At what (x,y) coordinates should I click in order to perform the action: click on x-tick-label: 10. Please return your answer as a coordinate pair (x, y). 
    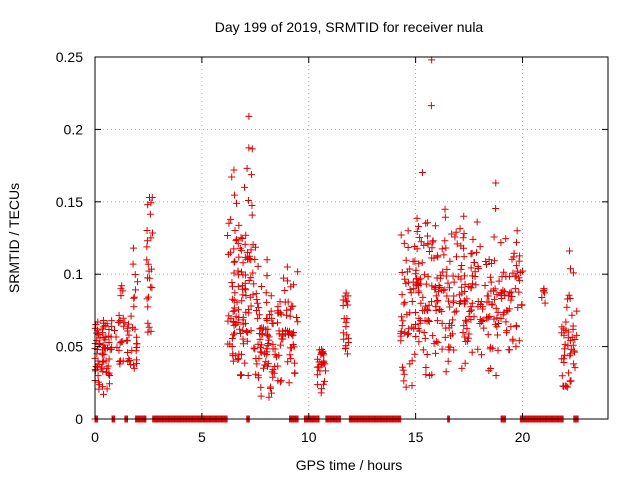
    Looking at the image, I should click on (309, 437).